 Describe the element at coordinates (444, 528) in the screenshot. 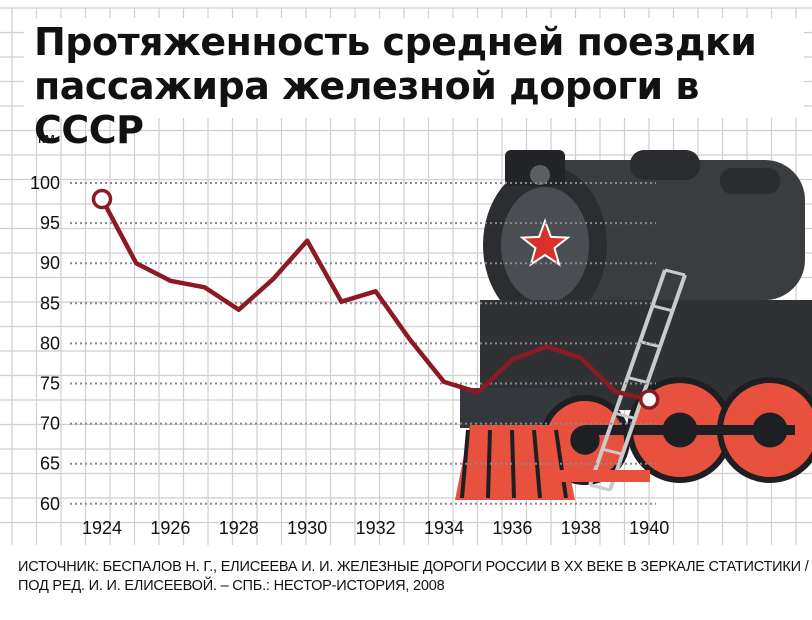

I see `x-tick-label: 1934` at that location.